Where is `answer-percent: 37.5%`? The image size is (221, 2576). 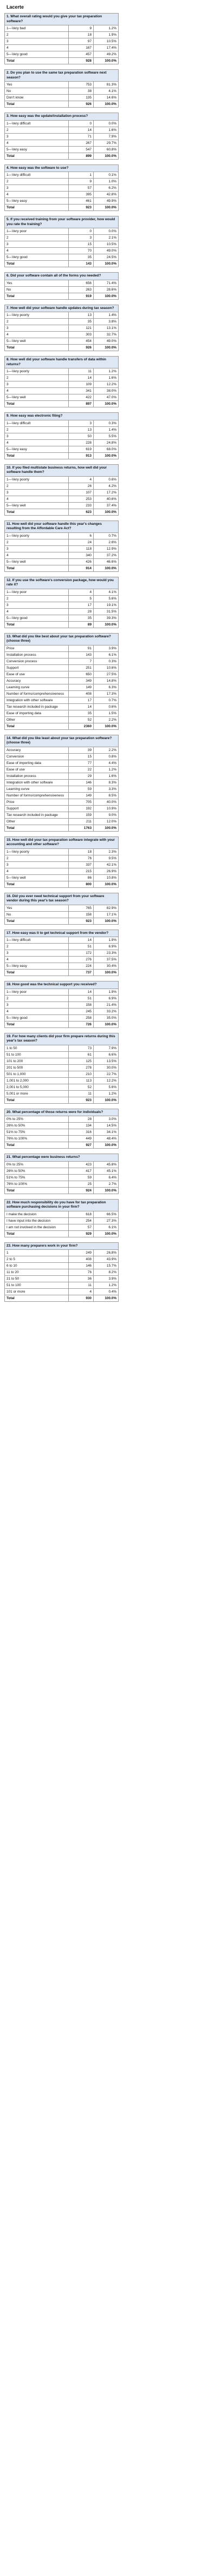 answer-percent: 37.5% is located at coordinates (106, 959).